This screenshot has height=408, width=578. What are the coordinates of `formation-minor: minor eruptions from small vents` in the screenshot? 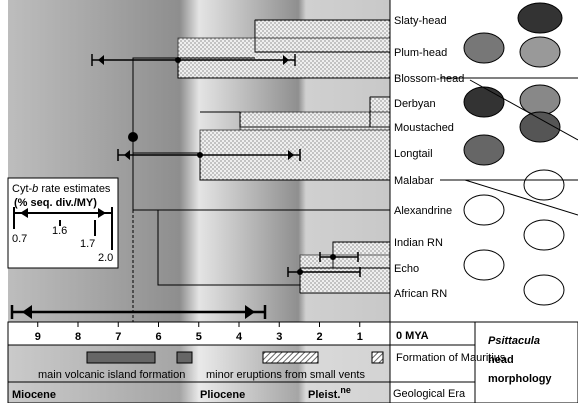 It's located at (285, 375).